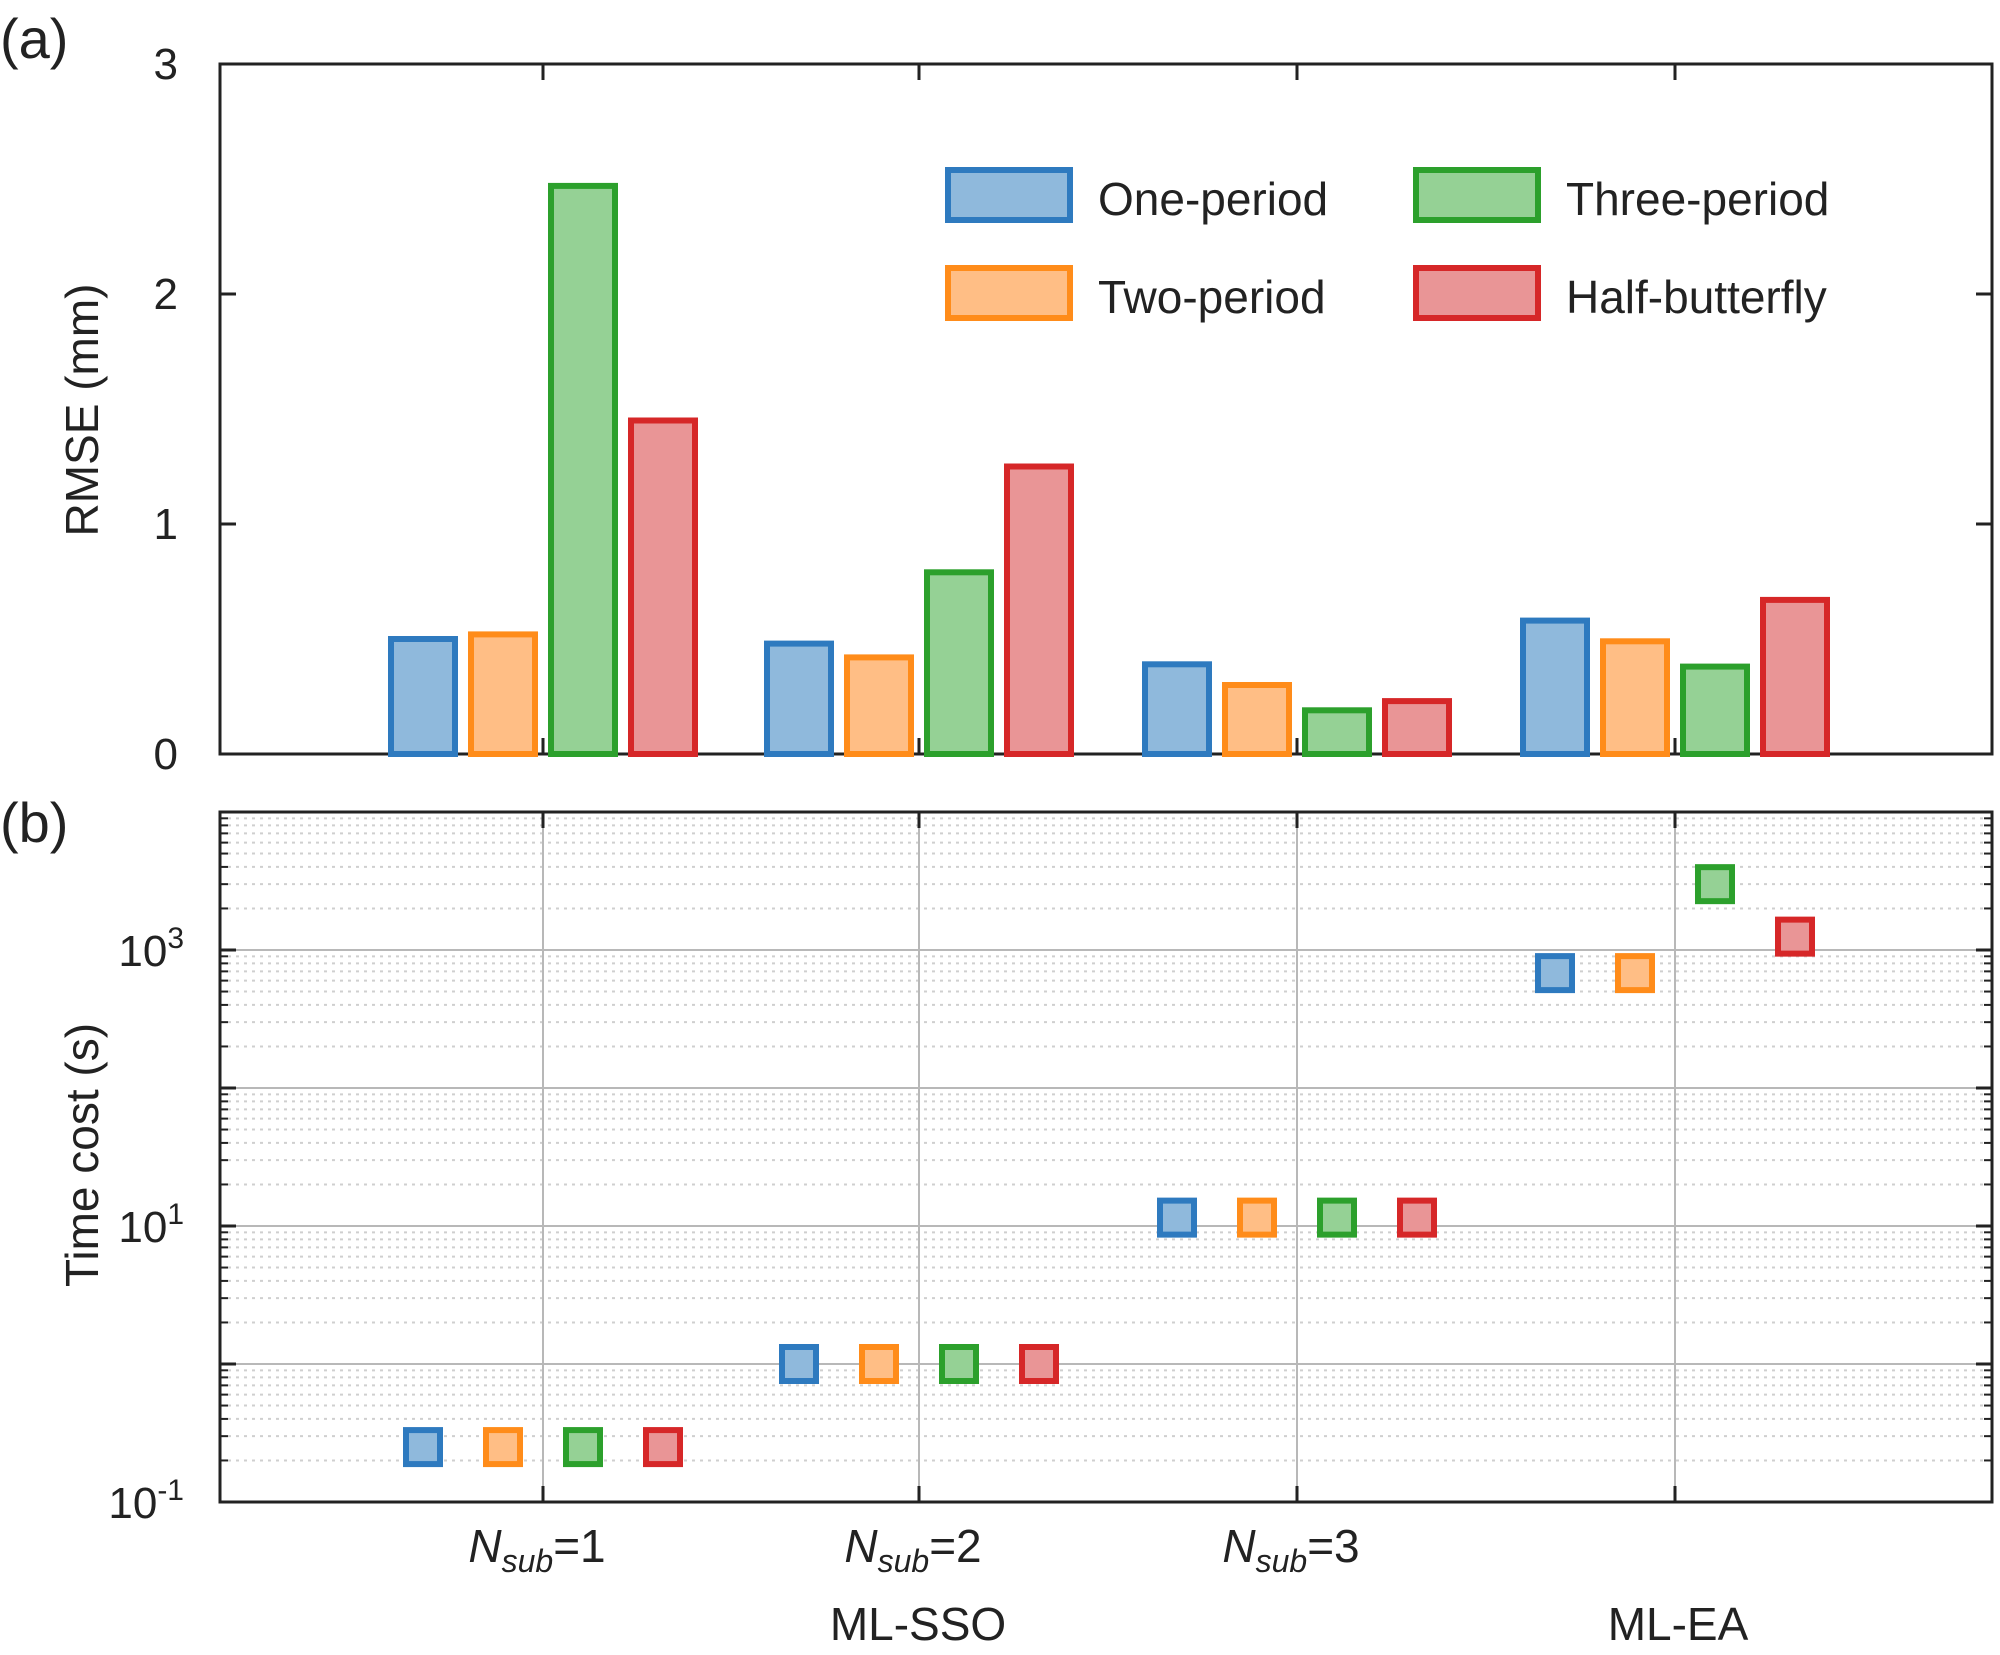 The height and width of the screenshot is (1655, 2000). What do you see at coordinates (166, 409) in the screenshot?
I see `panel-a-ytick-labels: 0 1 2 3` at bounding box center [166, 409].